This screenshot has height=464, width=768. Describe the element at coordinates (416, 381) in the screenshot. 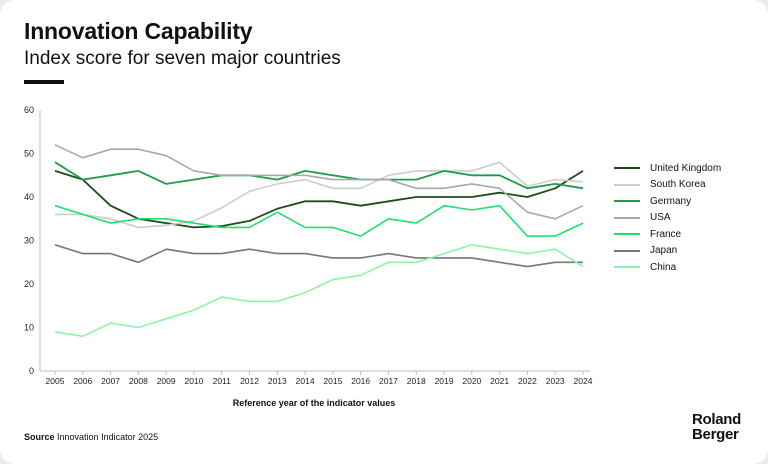

I see `x-tick-label: 2018` at that location.